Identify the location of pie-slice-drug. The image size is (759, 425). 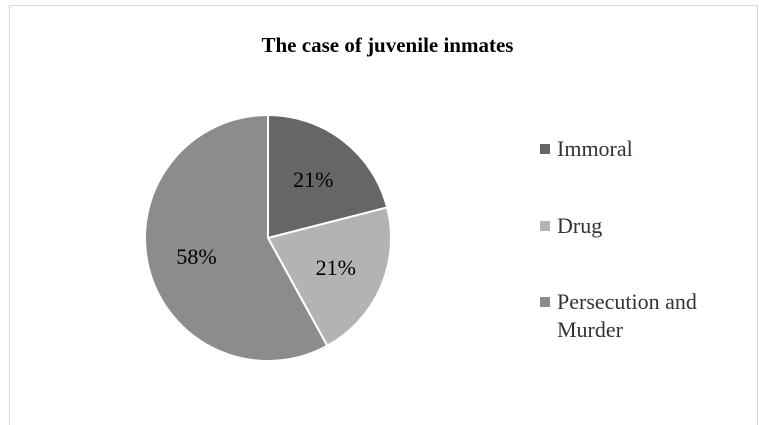
(329, 277).